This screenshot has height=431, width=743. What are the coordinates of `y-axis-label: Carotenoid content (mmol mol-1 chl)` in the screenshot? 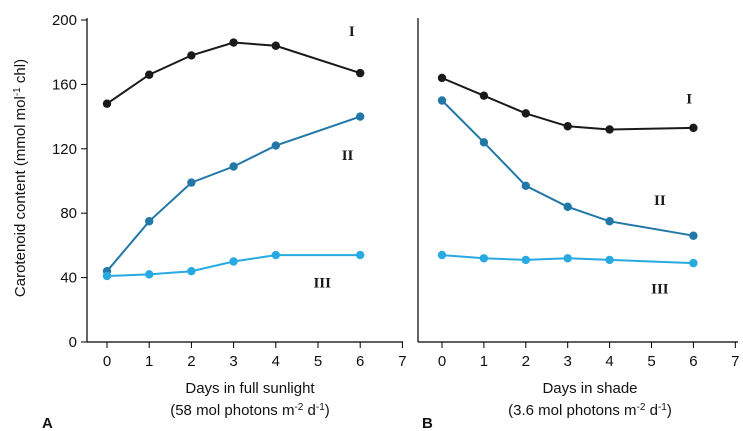 It's located at (21, 178).